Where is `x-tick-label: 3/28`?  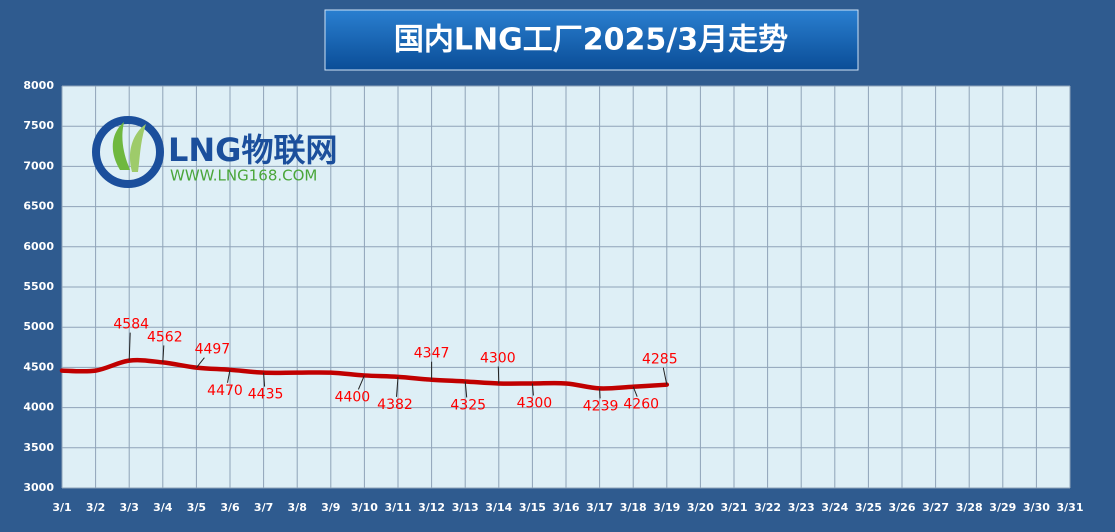 x-tick-label: 3/28 is located at coordinates (969, 507).